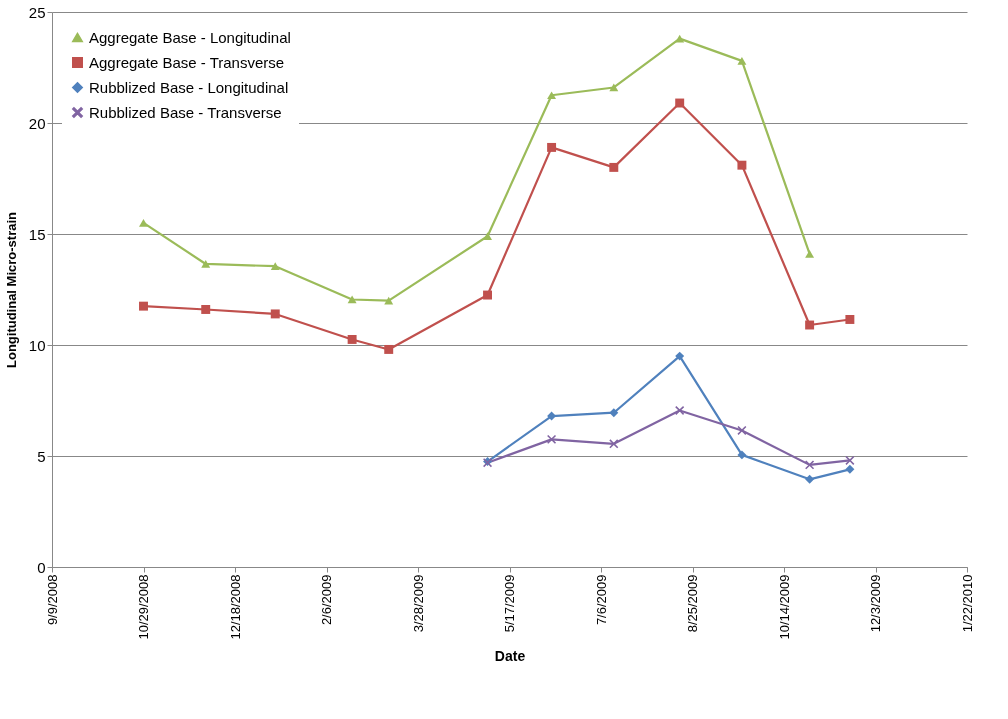  I want to click on x-tick-label: 7/6/2009, so click(601, 600).